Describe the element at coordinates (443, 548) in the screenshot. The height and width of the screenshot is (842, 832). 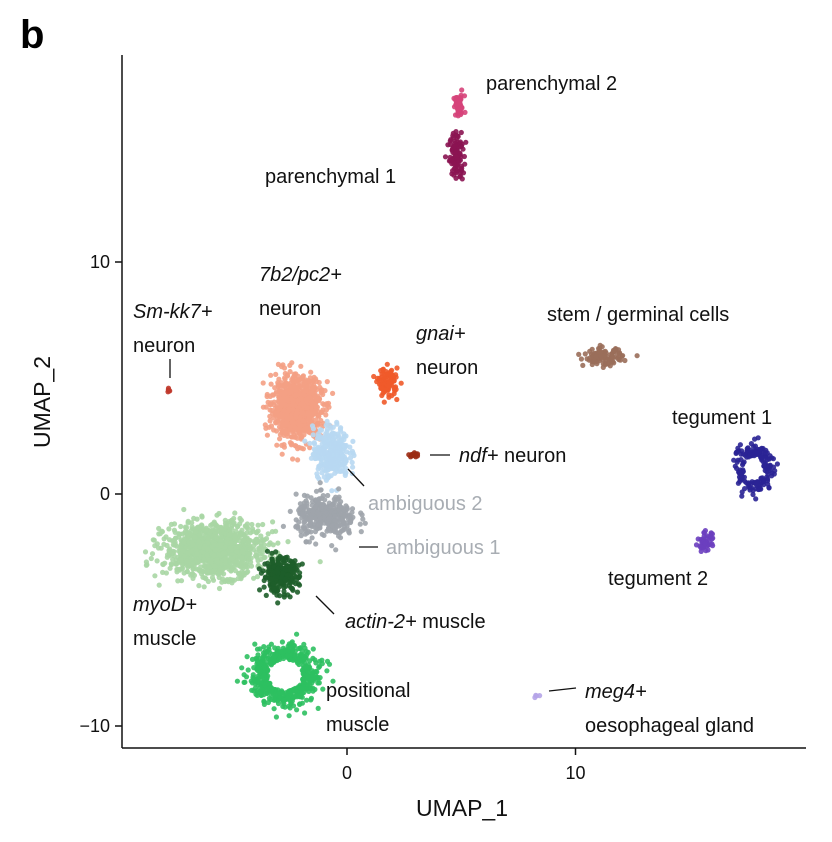
I see `cluster-label-ambiguous-1: ambiguous 1` at that location.